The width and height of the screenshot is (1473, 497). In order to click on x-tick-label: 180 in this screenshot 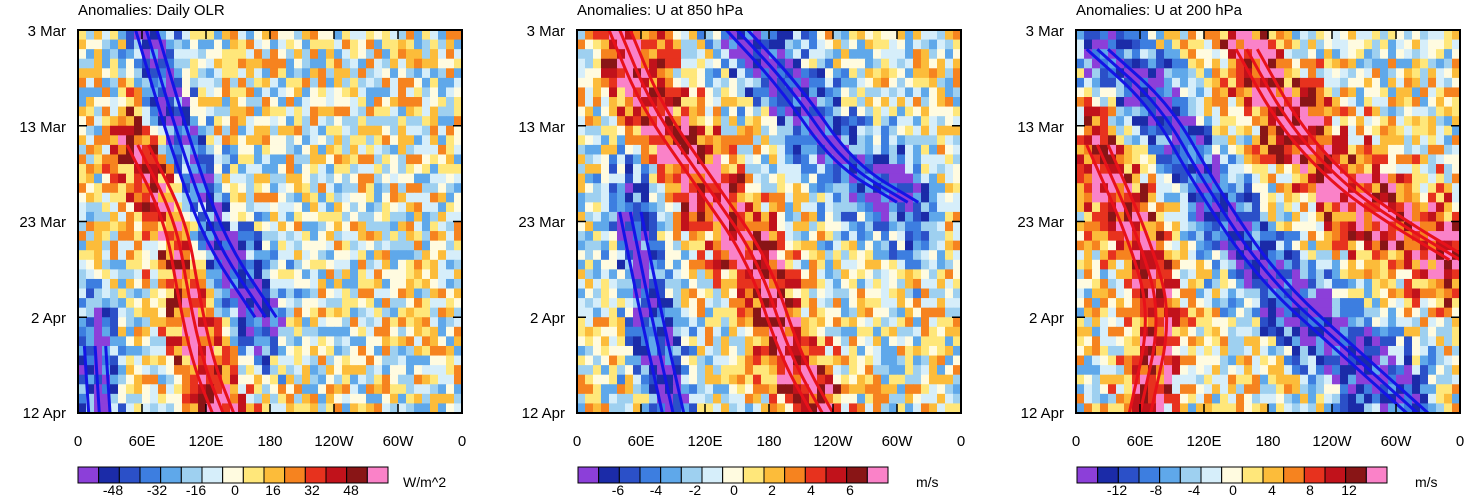, I will do `click(768, 441)`.